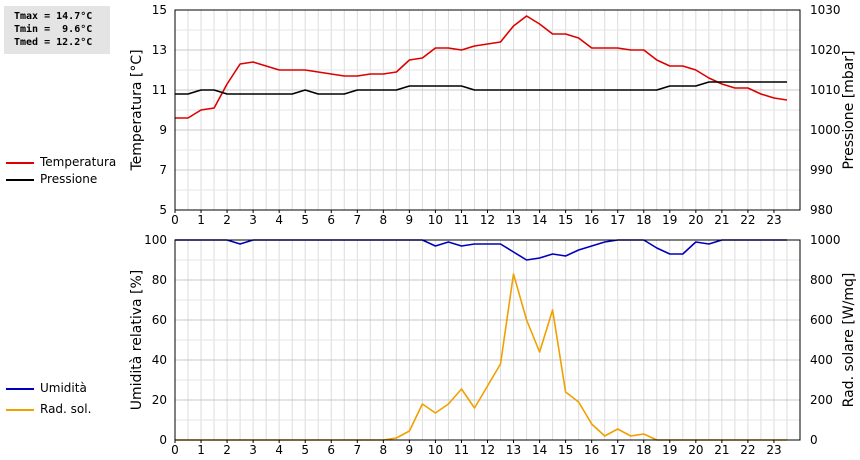 The width and height of the screenshot is (860, 460). I want to click on stats-box: Tmax = 14.7°C Tmin = 9.6°C Tmed = 12.2°C, so click(57, 30).